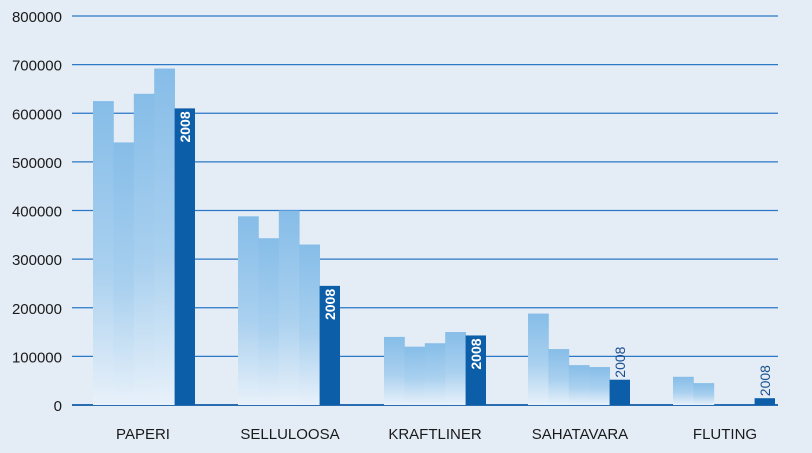 The height and width of the screenshot is (453, 812). What do you see at coordinates (37, 114) in the screenshot?
I see `y-tick-label: 600000` at bounding box center [37, 114].